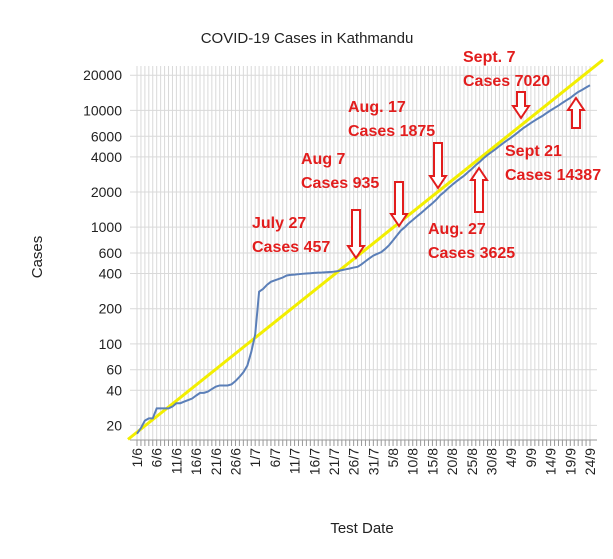 This screenshot has width=613, height=559. What do you see at coordinates (114, 370) in the screenshot?
I see `y-tick-label: 60` at bounding box center [114, 370].